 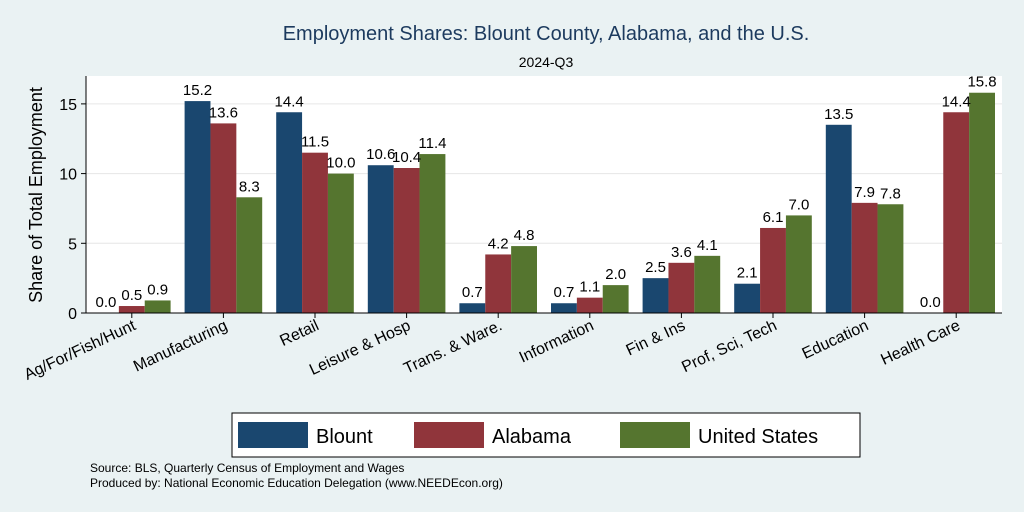 I want to click on legend-label: United States, so click(x=758, y=437).